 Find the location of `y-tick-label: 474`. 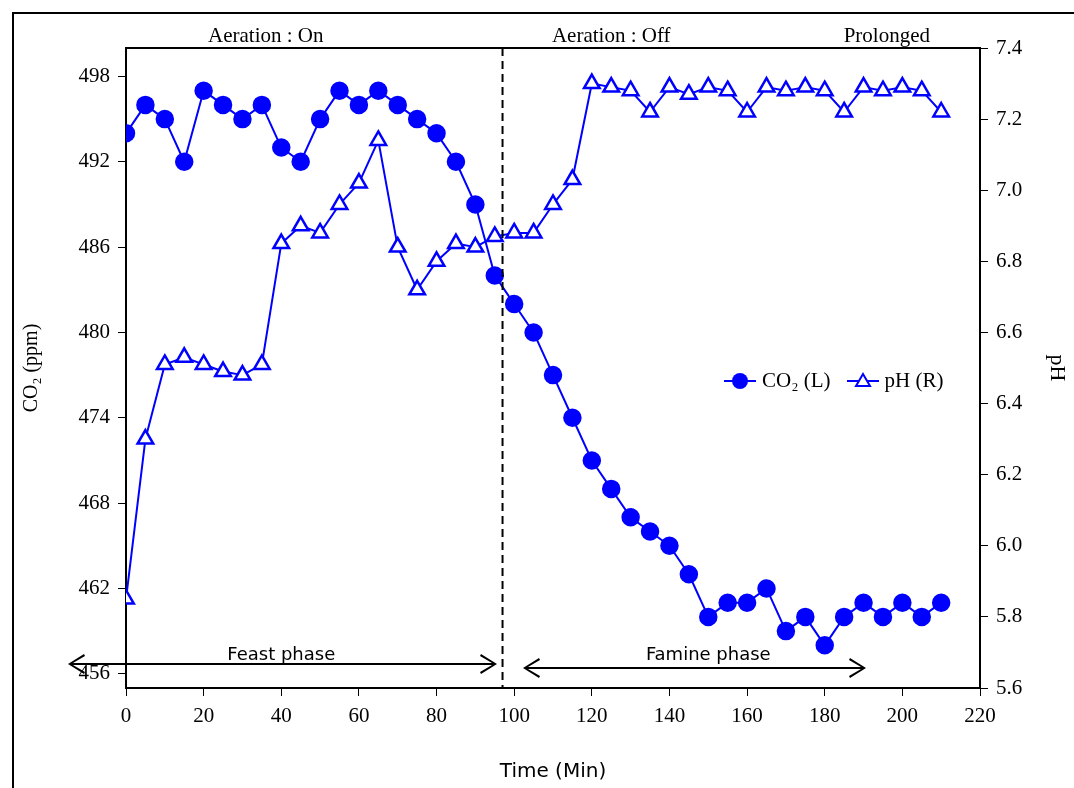

y-tick-label: 474 is located at coordinates (94, 416).